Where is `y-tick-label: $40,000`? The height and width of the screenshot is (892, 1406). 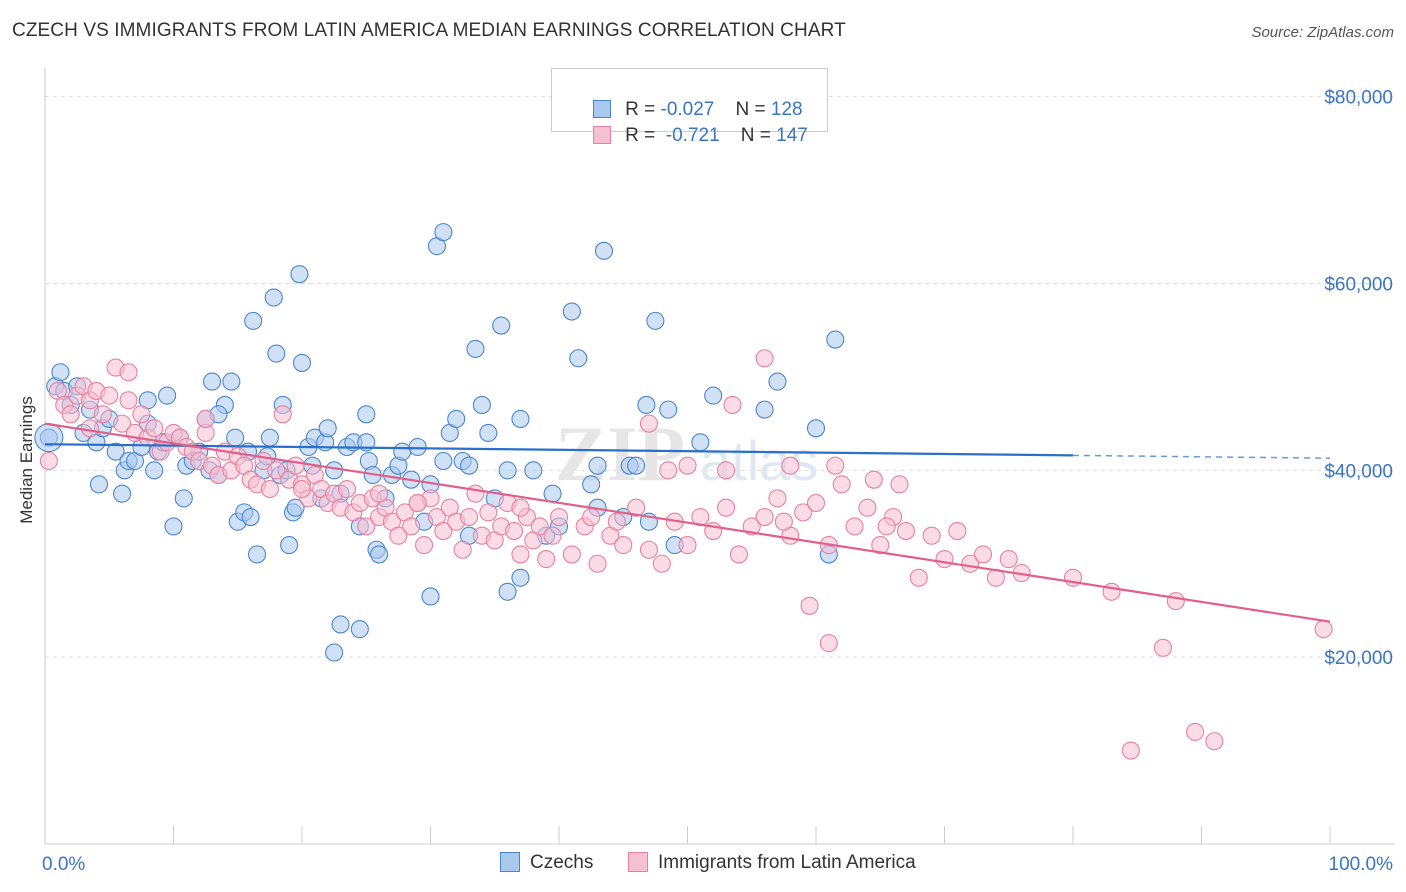 y-tick-label: $40,000 is located at coordinates (1358, 471).